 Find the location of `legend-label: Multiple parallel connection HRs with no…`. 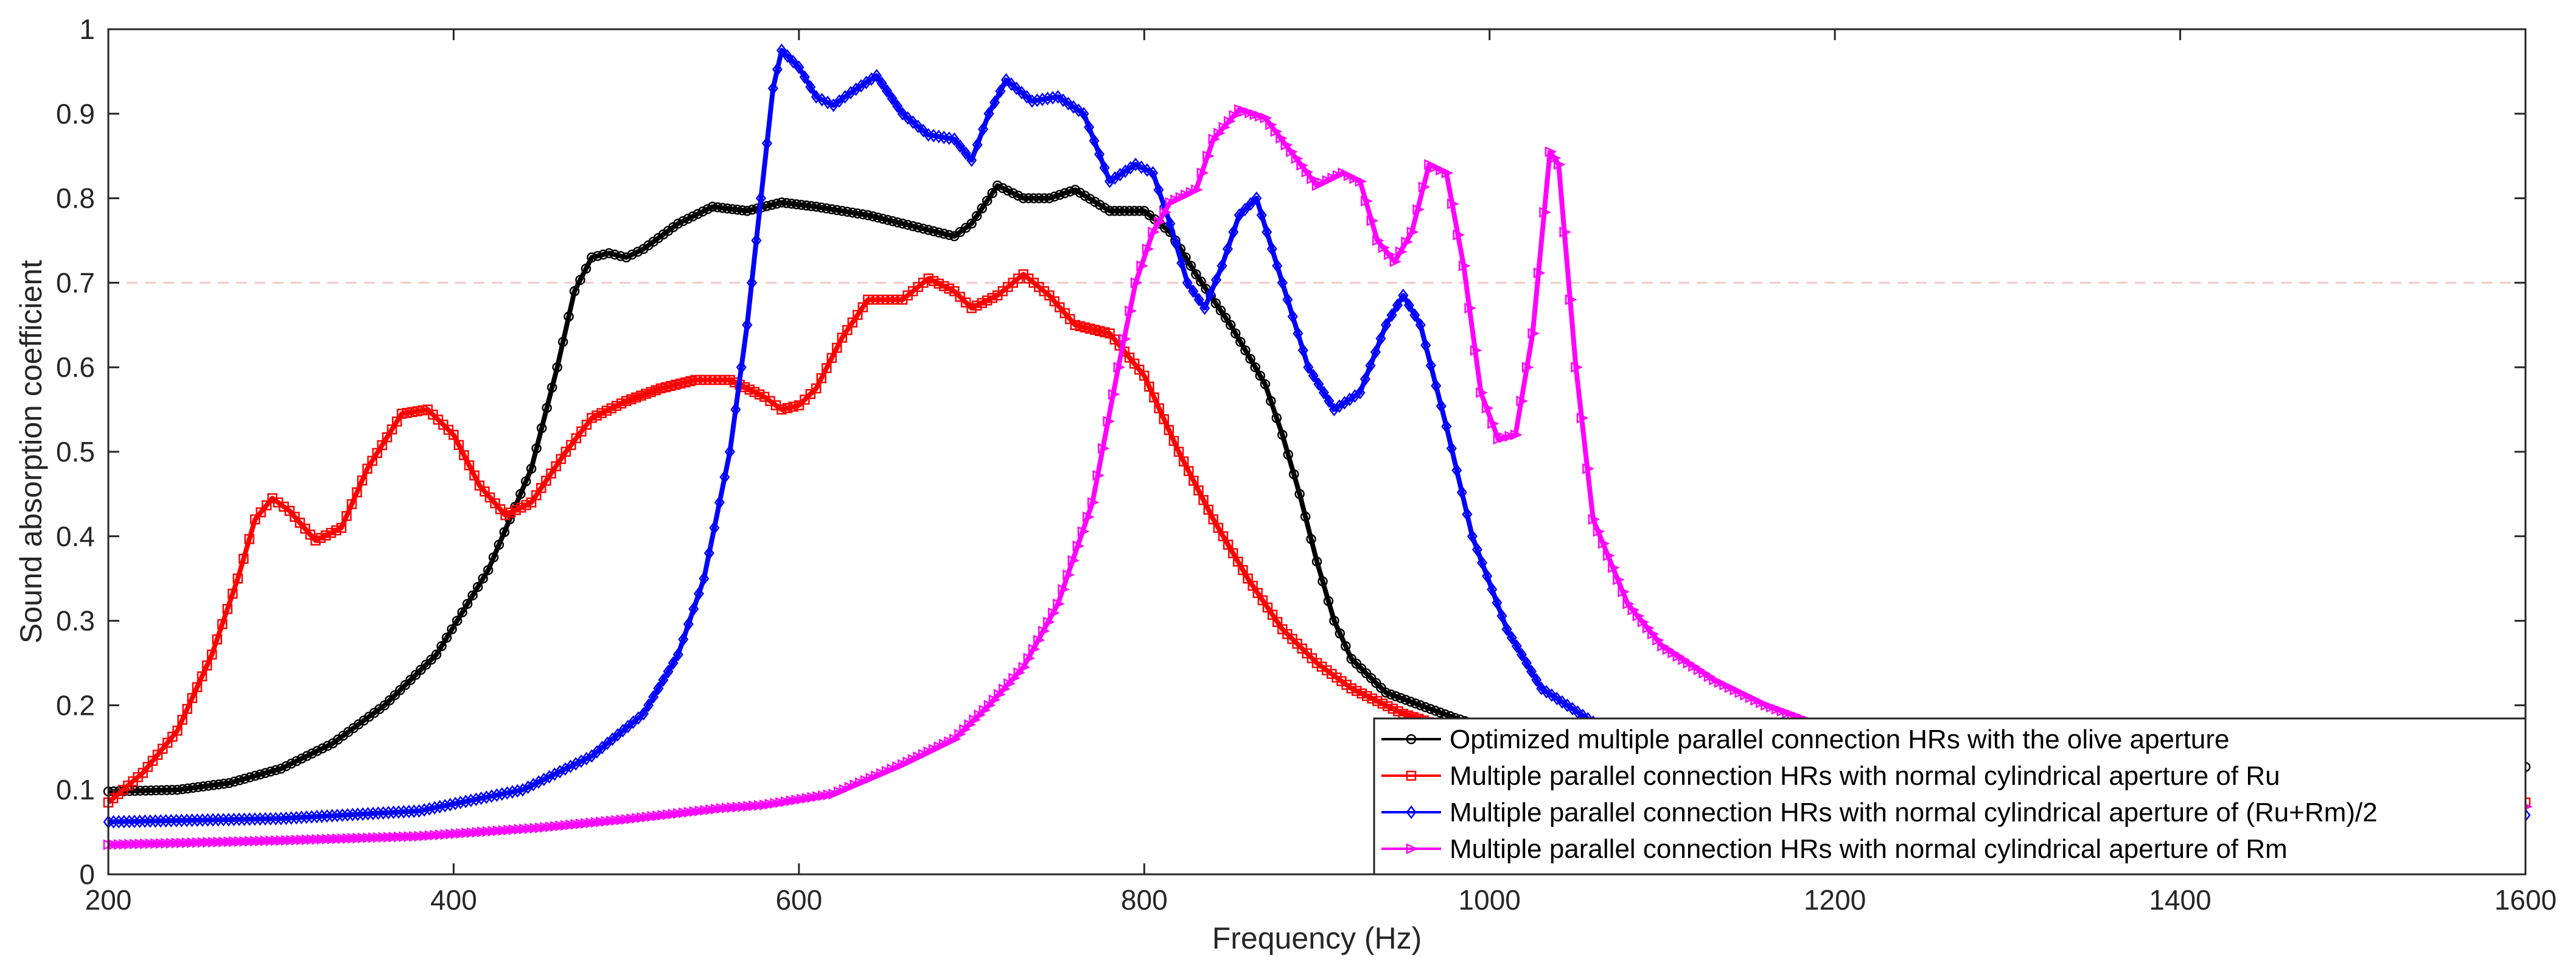

legend-label: Multiple parallel connection HRs with no… is located at coordinates (1869, 849).